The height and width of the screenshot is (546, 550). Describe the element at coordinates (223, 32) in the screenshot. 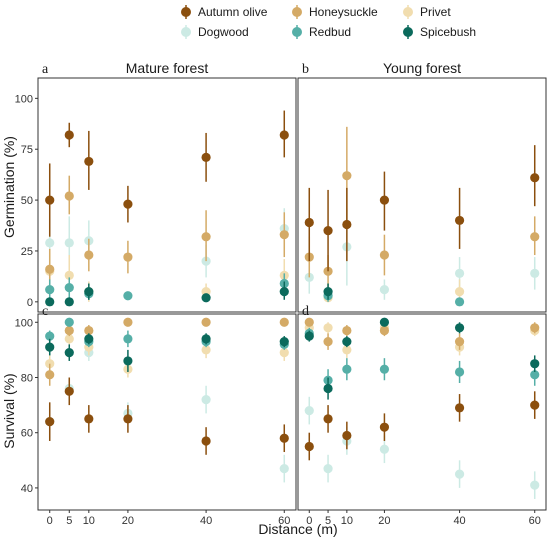

I see `legend-label-dogwood: Dogwood` at that location.